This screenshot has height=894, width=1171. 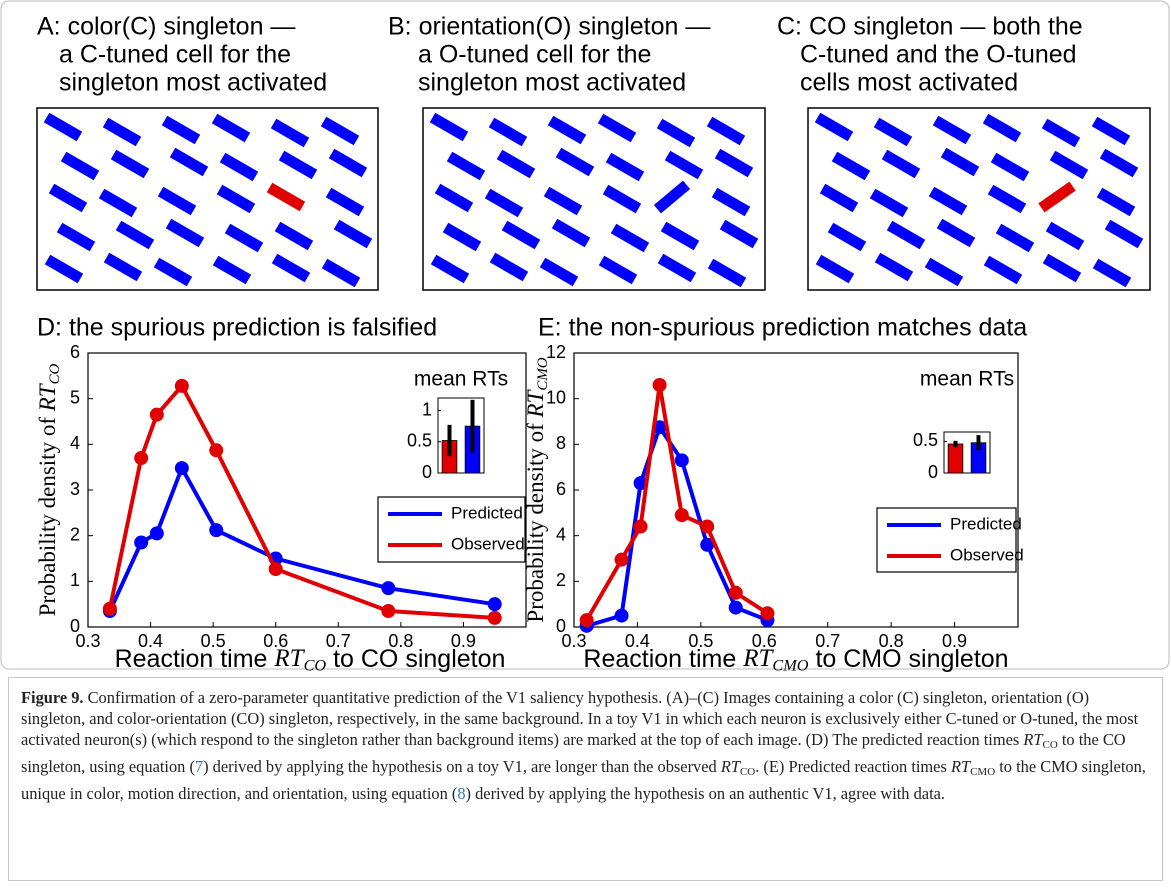 What do you see at coordinates (55, 373) in the screenshot?
I see `label-part: CO` at bounding box center [55, 373].